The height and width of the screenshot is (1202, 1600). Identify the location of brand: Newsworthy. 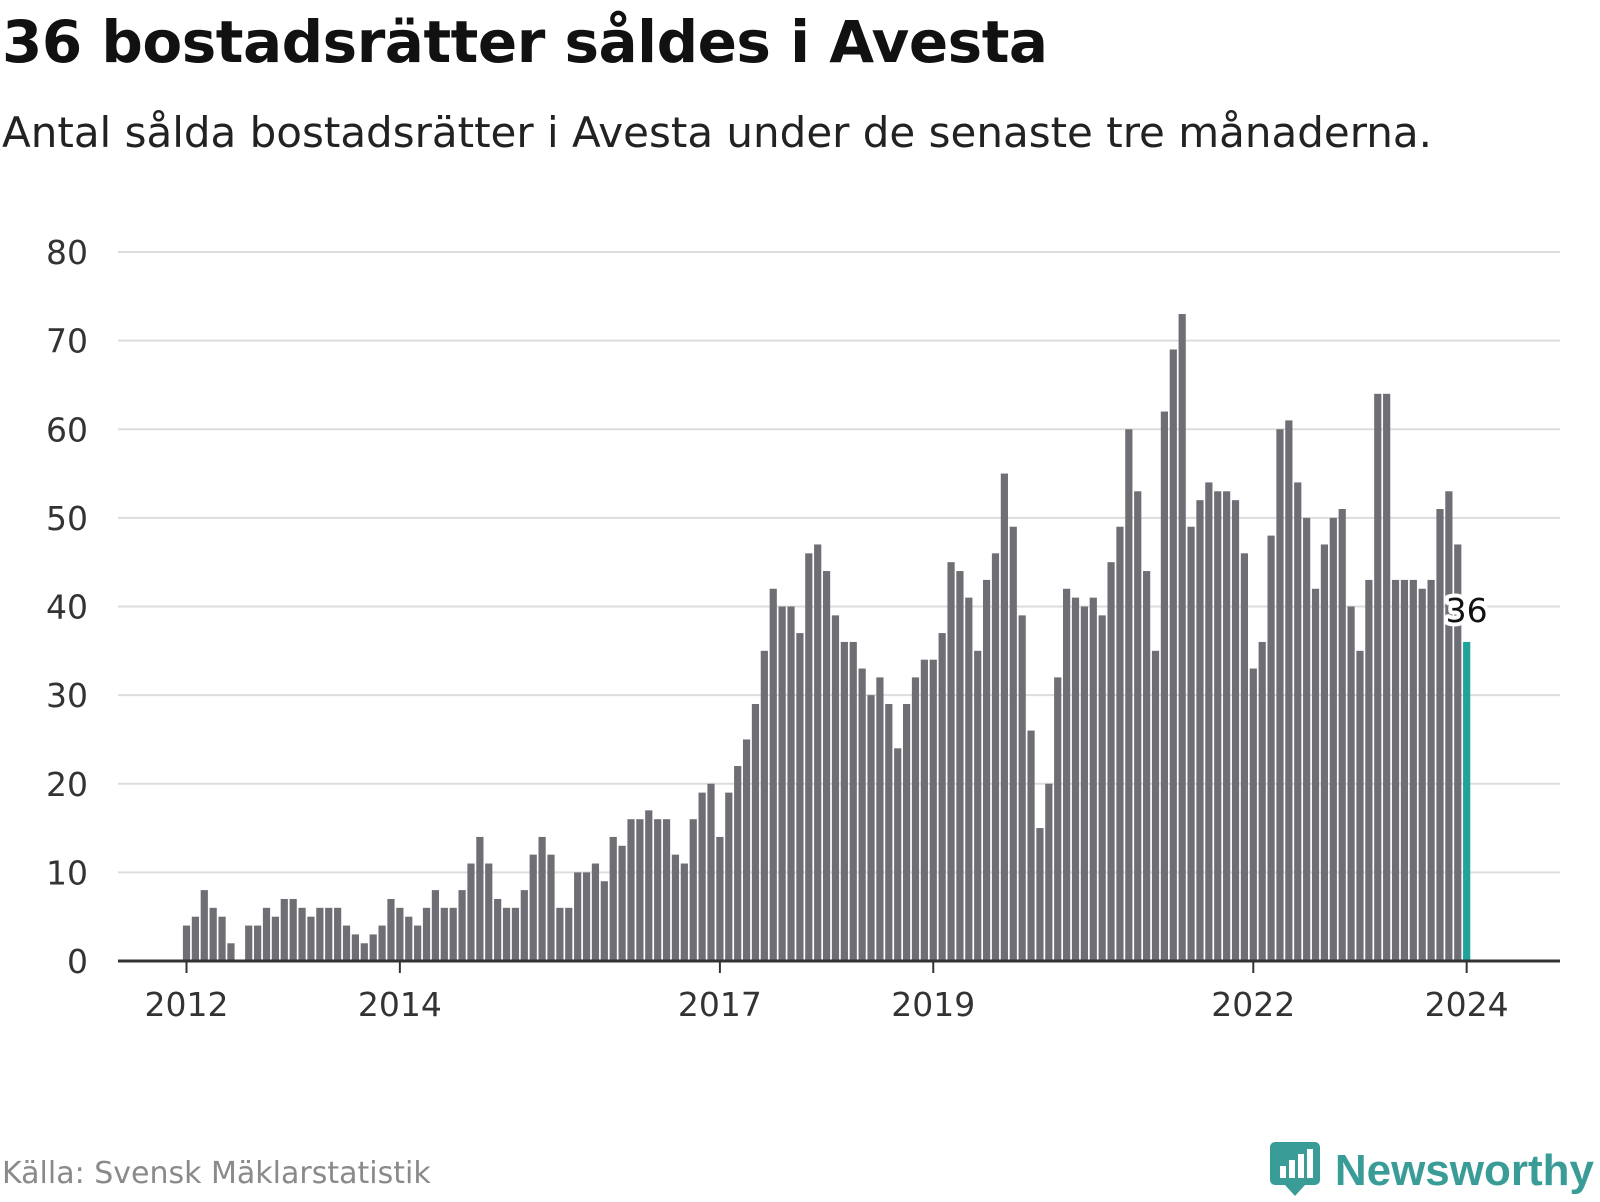
(1431, 1171).